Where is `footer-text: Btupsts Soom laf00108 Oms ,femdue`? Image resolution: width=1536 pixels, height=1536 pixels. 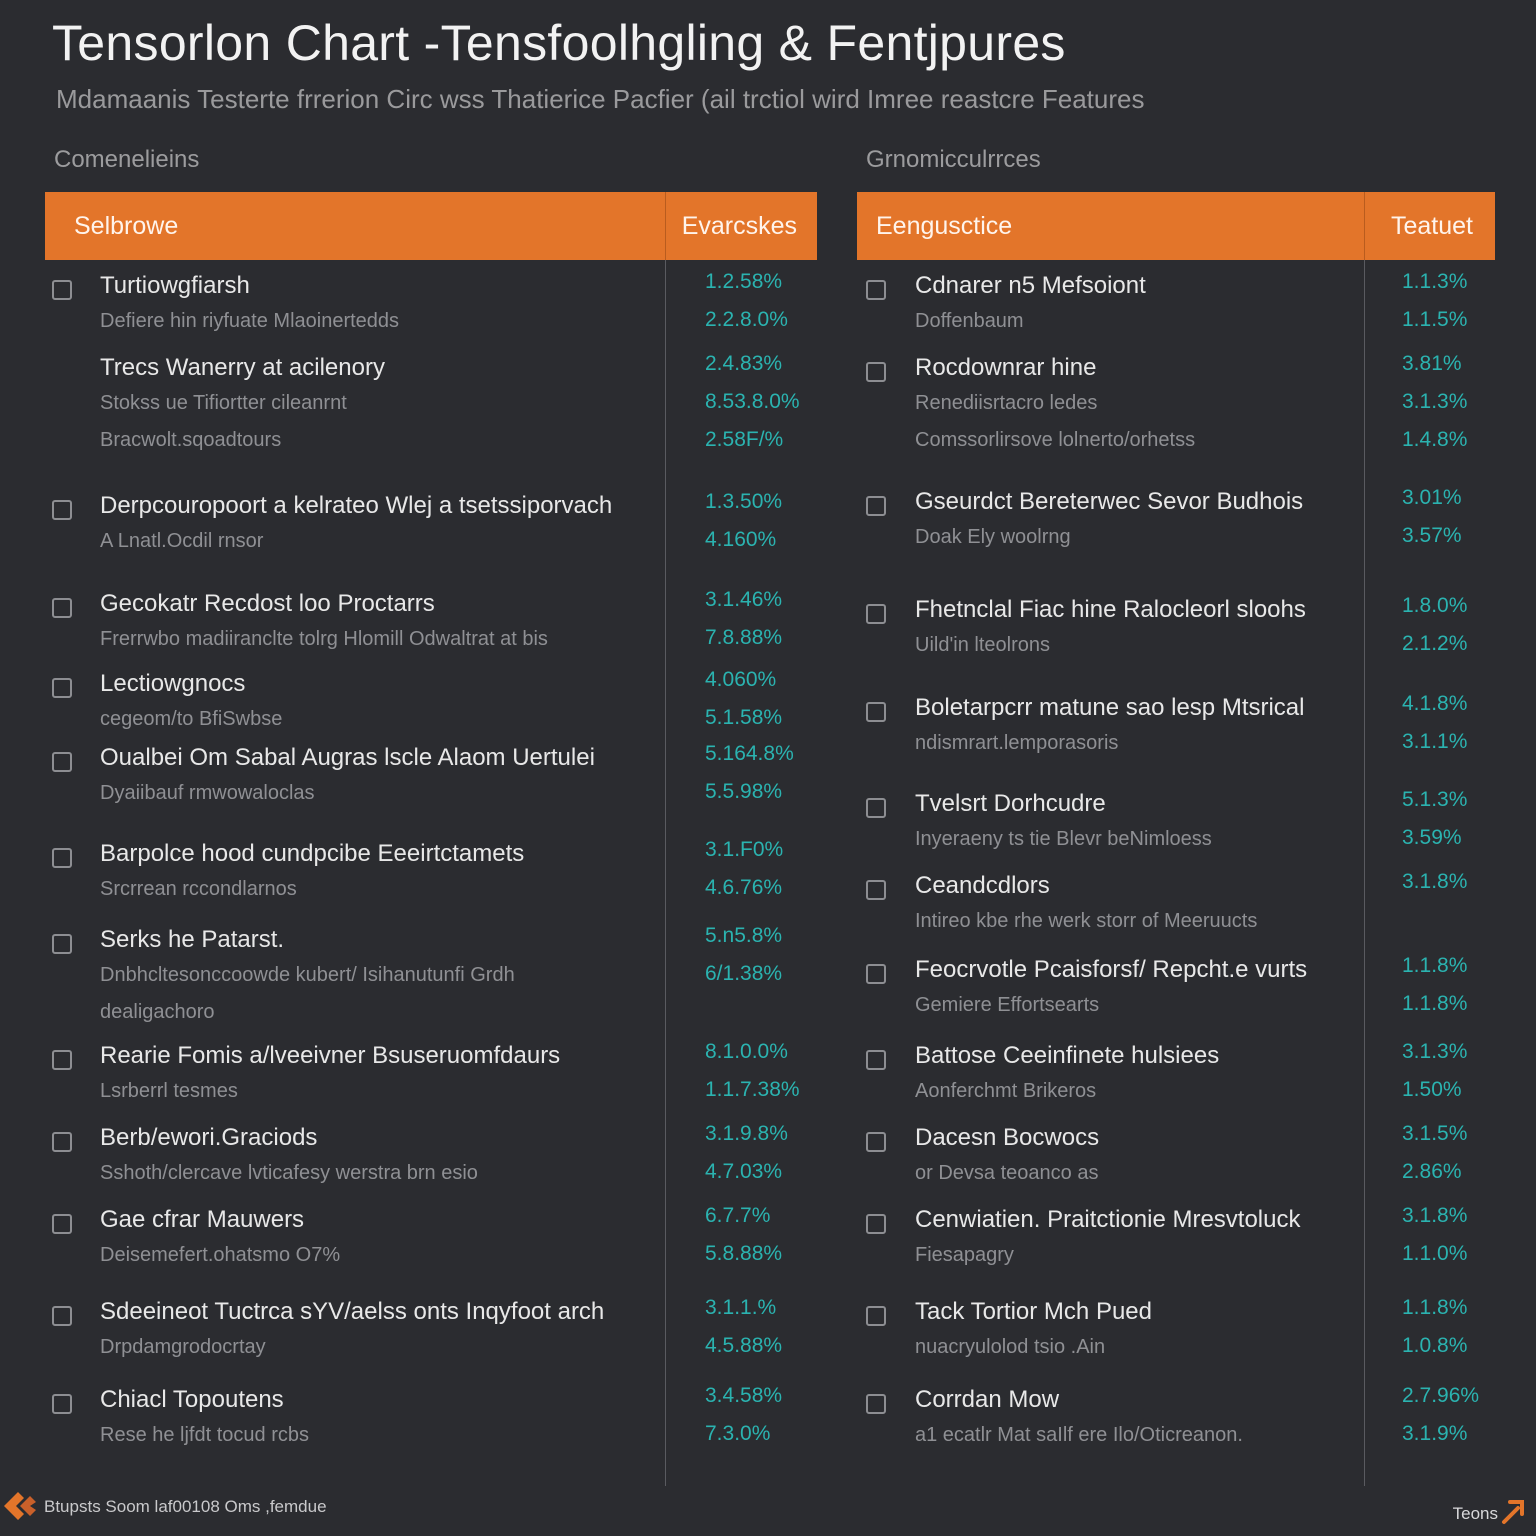 footer-text: Btupsts Soom laf00108 Oms ,femdue is located at coordinates (185, 1506).